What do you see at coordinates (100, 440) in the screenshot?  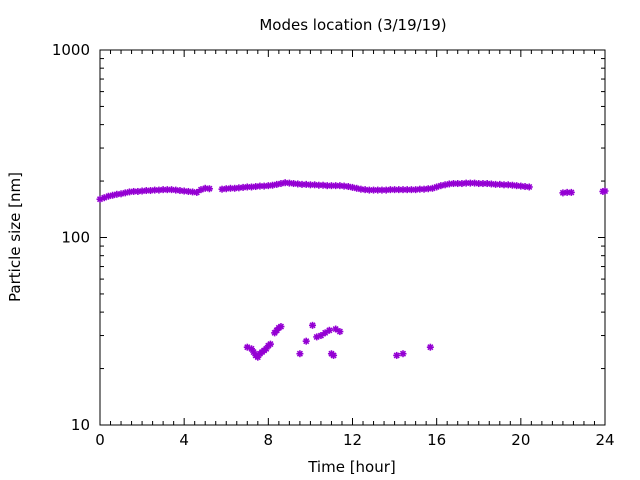 I see `x-tick-label: 0` at bounding box center [100, 440].